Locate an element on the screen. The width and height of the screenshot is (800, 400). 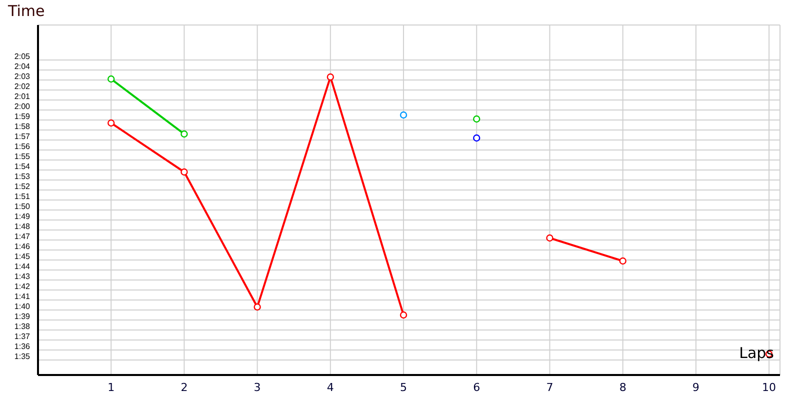
y-tick-label: 1:55 is located at coordinates (22, 156).